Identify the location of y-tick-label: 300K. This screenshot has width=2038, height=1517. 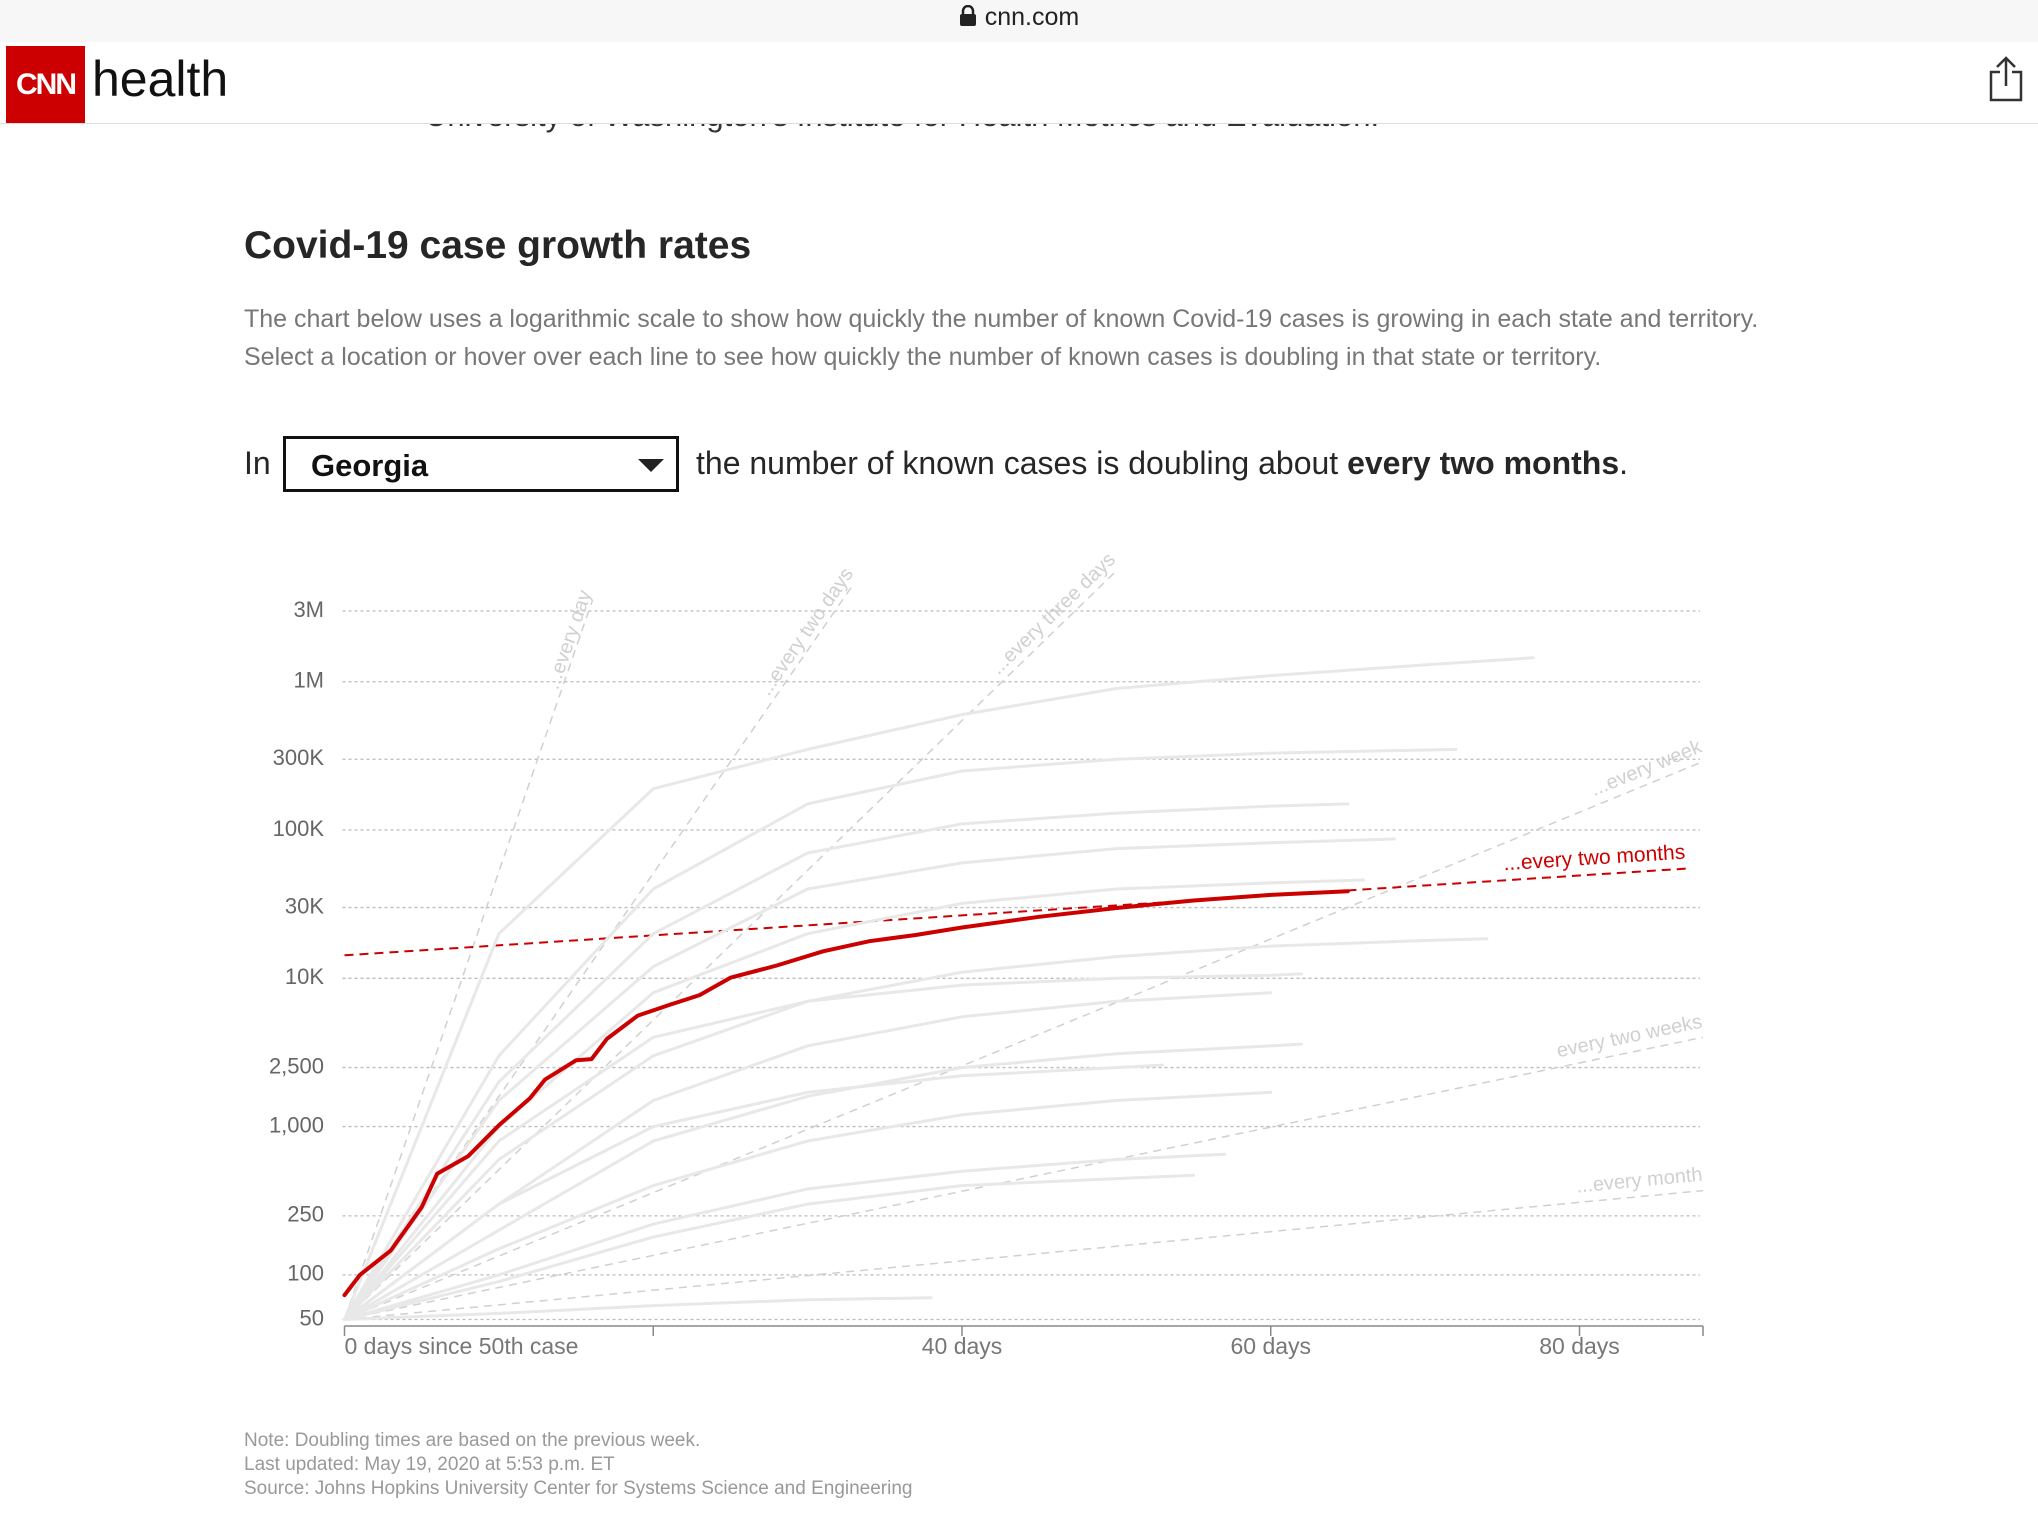
(299, 757).